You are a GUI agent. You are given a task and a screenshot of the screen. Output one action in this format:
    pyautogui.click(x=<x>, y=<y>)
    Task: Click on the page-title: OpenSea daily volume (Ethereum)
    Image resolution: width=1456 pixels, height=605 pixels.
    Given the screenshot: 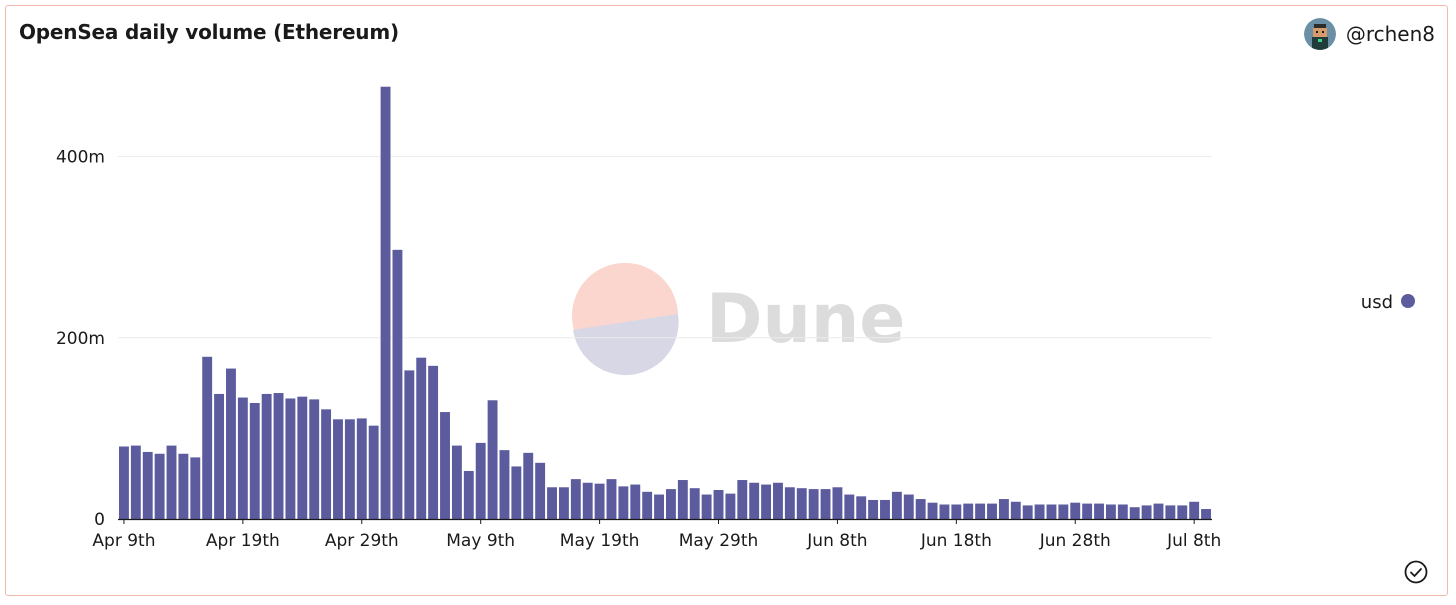 What is the action you would take?
    pyautogui.click(x=209, y=32)
    